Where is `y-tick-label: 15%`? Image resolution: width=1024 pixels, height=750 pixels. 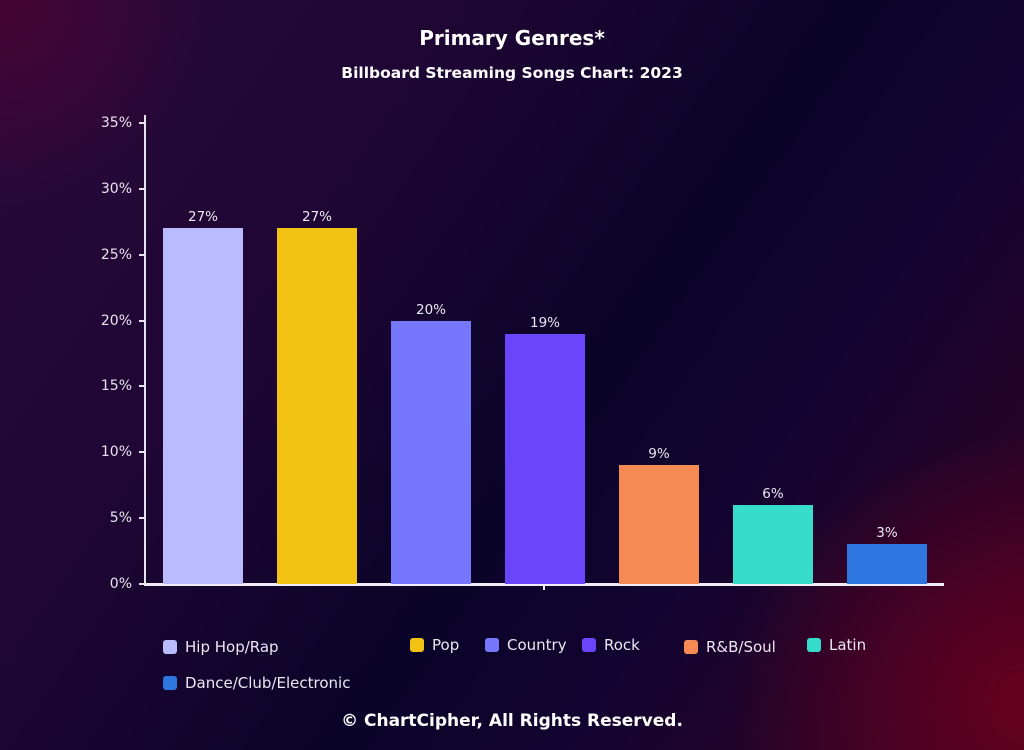
y-tick-label: 15% is located at coordinates (116, 386).